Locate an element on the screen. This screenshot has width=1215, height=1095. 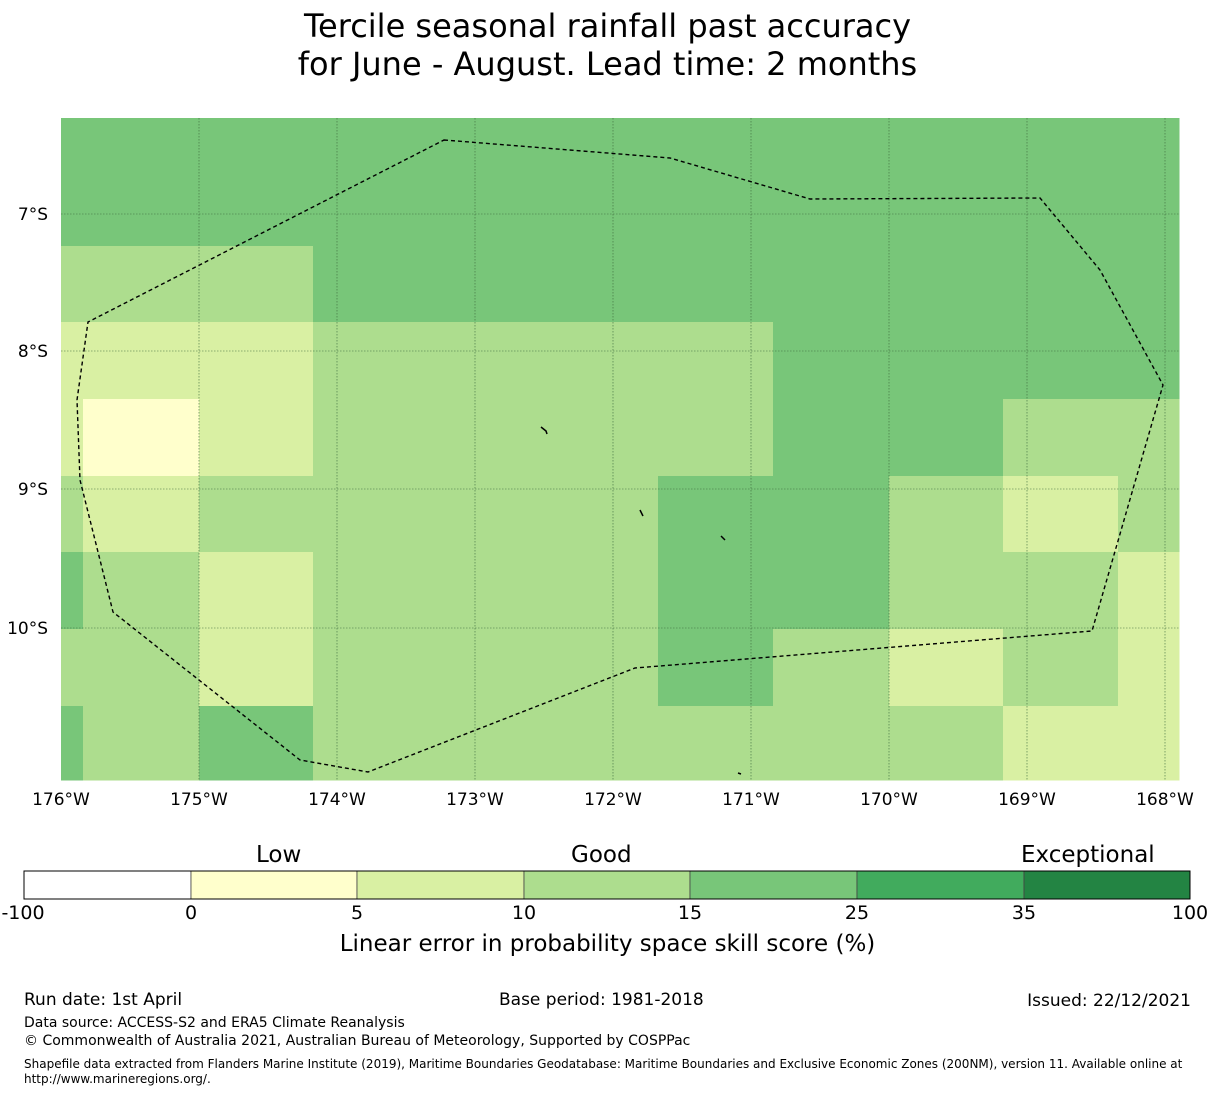
lon-label: 176°W is located at coordinates (61, 800).